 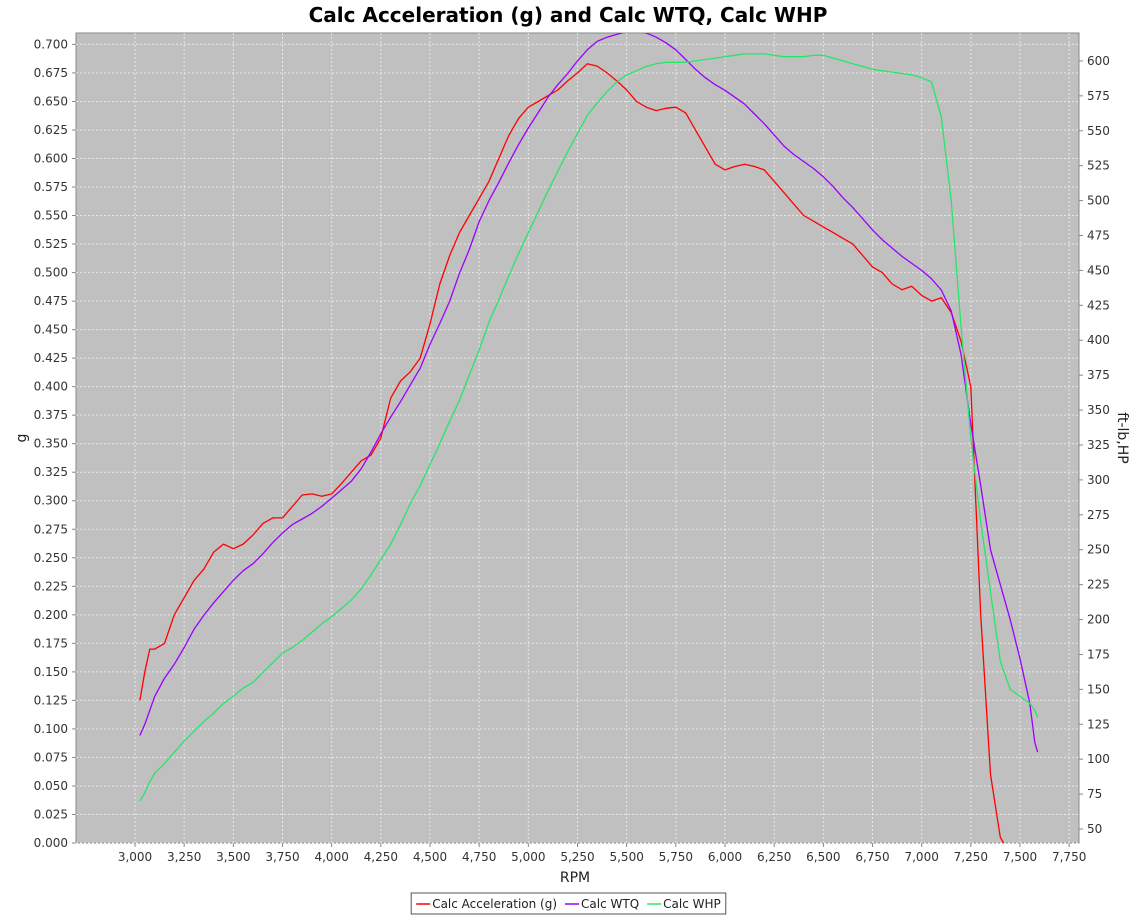 What do you see at coordinates (1098, 410) in the screenshot?
I see `y-right-tick-label: 350` at bounding box center [1098, 410].